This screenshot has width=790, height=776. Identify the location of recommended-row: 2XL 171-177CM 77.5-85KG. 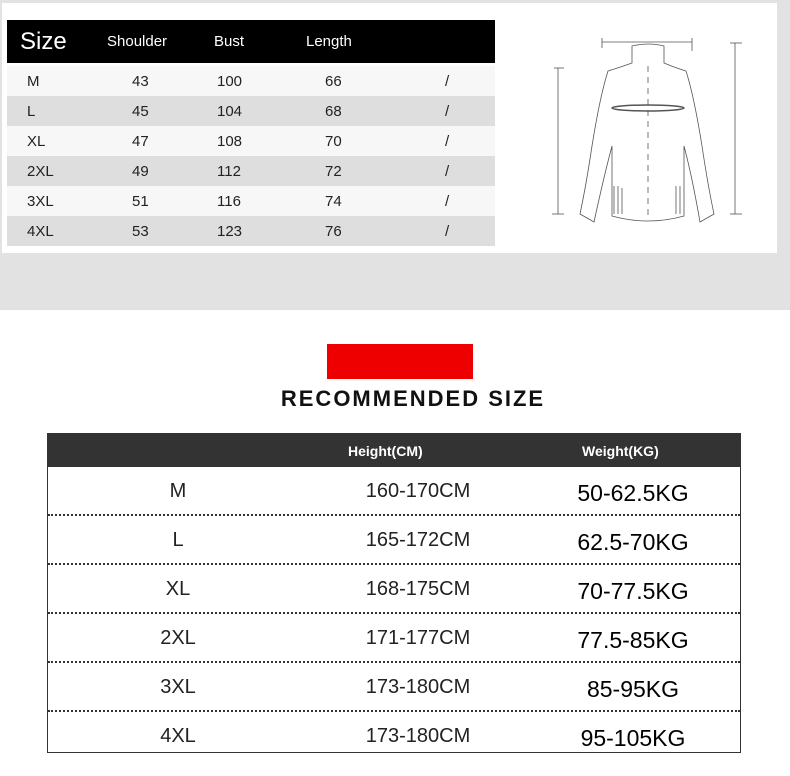
(394, 638).